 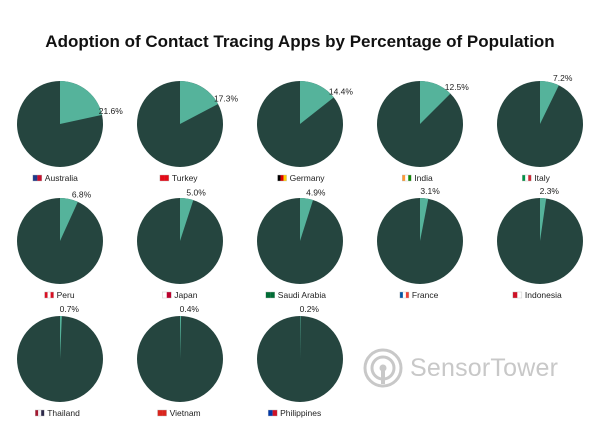 I want to click on percentage-label: 5.0%, so click(x=196, y=192).